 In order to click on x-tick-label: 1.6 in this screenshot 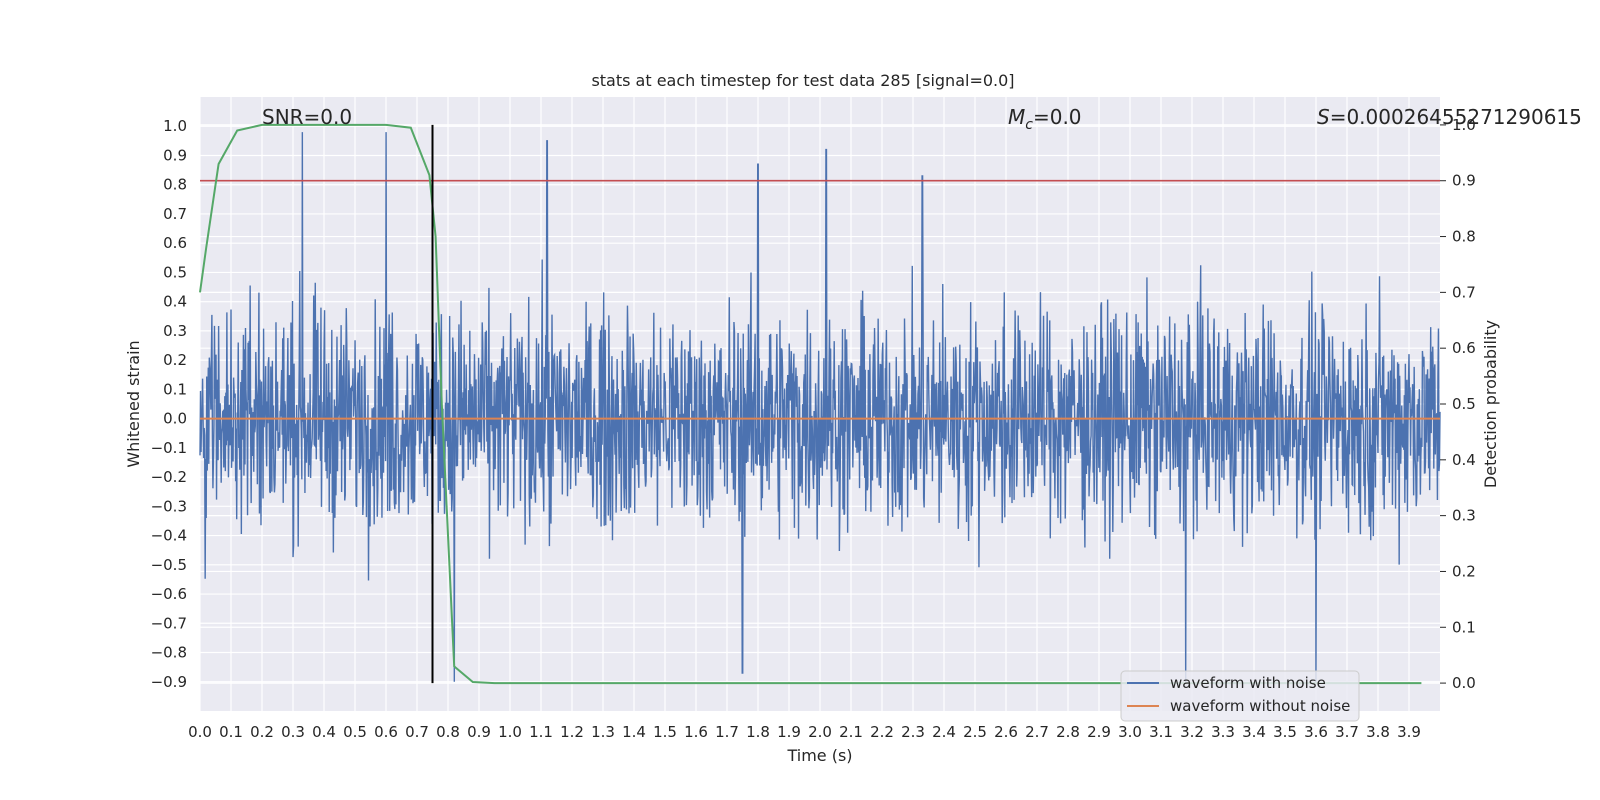, I will do `click(696, 732)`.